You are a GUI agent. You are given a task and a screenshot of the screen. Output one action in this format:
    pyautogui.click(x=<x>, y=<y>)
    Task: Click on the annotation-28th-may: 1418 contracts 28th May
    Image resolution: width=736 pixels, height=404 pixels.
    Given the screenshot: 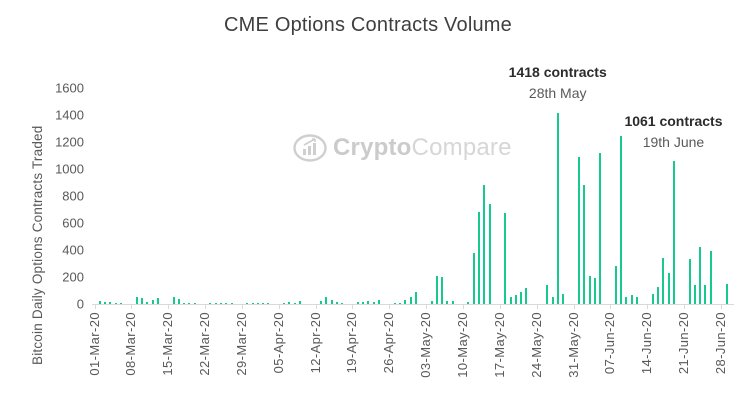 What is the action you would take?
    pyautogui.click(x=558, y=83)
    